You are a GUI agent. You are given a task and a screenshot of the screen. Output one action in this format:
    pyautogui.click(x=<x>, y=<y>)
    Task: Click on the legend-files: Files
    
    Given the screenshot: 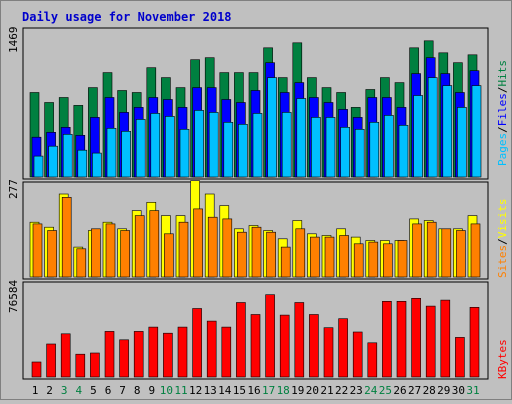 What is the action you would take?
    pyautogui.click(x=502, y=109)
    